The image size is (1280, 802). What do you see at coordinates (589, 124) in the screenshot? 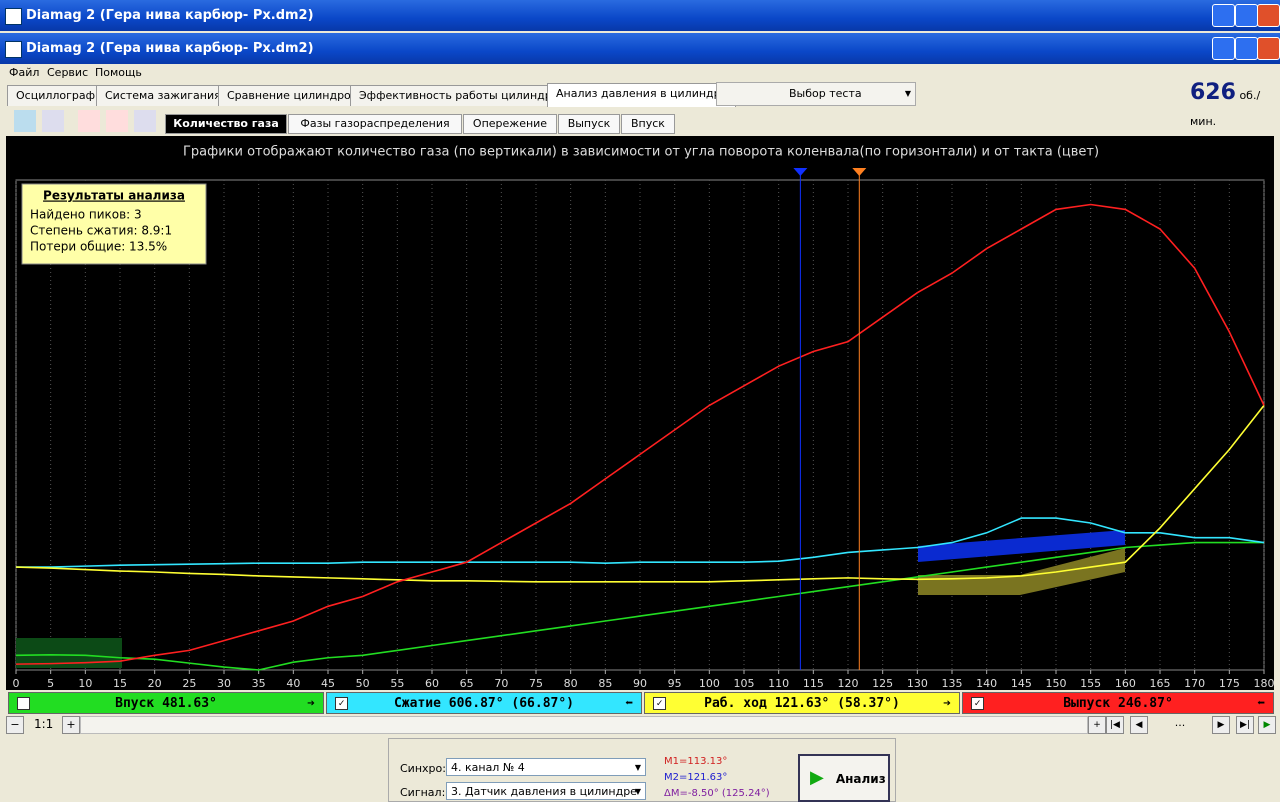
I see `subtab: Выпуск` at bounding box center [589, 124].